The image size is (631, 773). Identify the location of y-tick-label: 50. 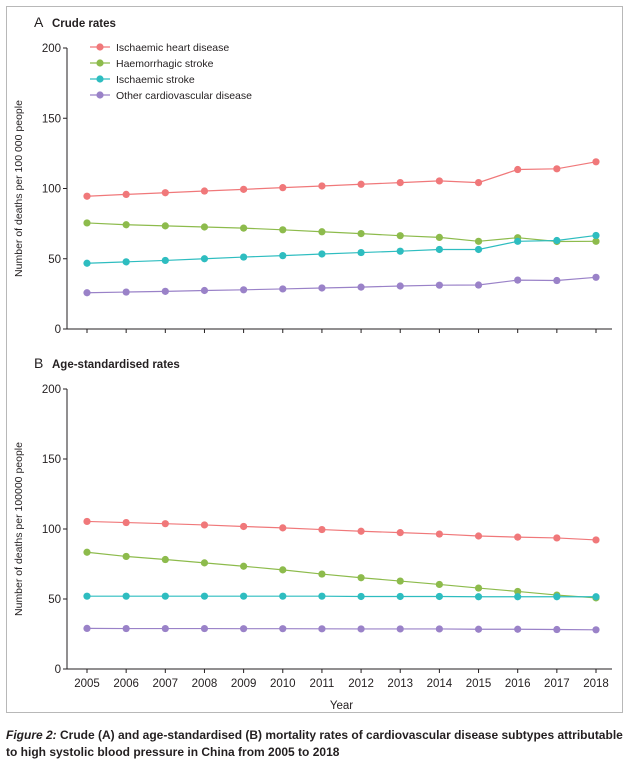
(54, 600).